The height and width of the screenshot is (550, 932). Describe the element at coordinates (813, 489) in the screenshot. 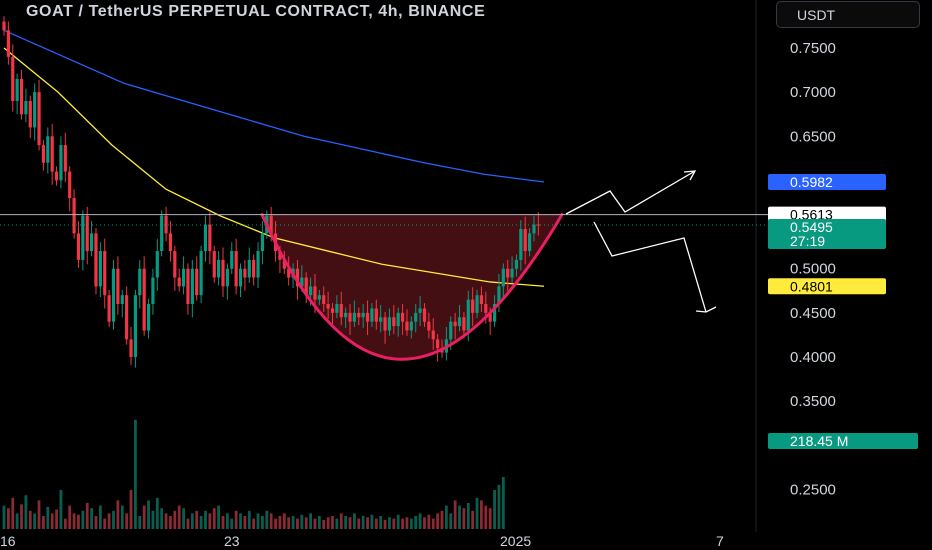

I see `price-tick-label: 0.2500` at that location.